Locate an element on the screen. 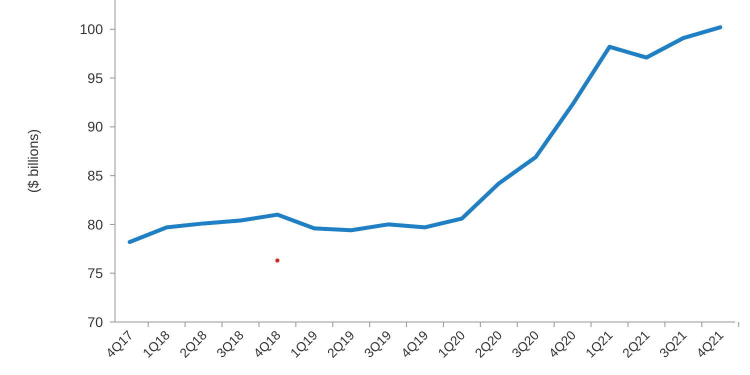 Image resolution: width=750 pixels, height=375 pixels. y-tick-label: 75 is located at coordinates (95, 273).